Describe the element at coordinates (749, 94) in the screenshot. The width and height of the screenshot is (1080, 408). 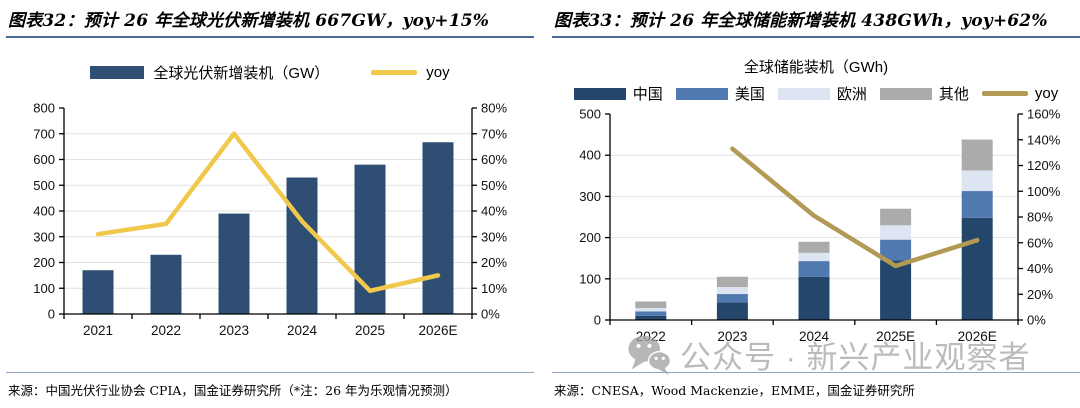
I see `legend-label: 美国` at that location.